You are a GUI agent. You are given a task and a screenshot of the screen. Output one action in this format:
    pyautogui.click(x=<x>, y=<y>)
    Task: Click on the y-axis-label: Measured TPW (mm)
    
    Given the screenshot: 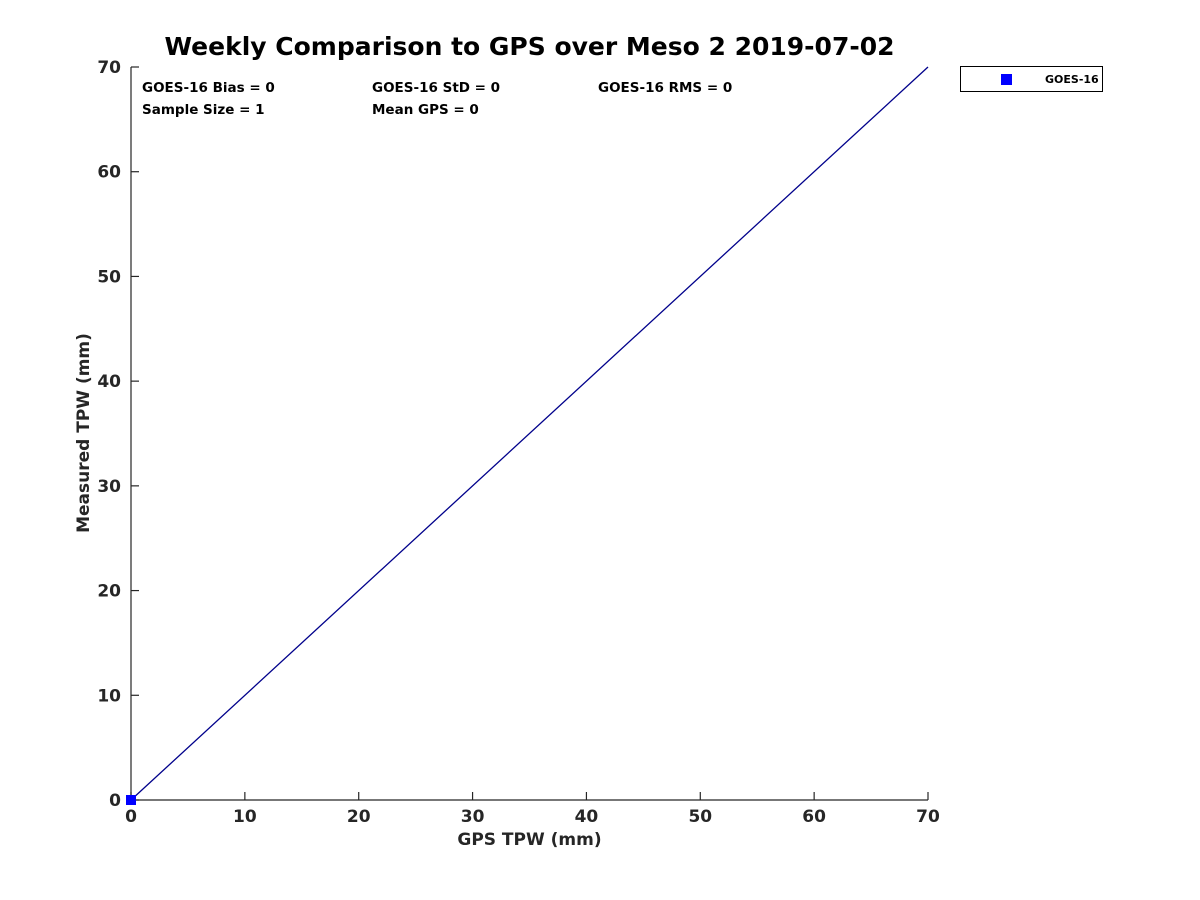 What is the action you would take?
    pyautogui.click(x=84, y=433)
    